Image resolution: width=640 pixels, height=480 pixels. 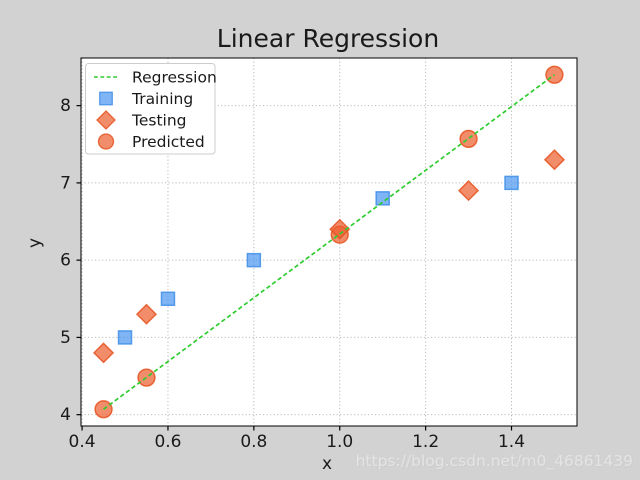 What do you see at coordinates (82, 442) in the screenshot?
I see `x-tick-label: 0.4` at bounding box center [82, 442].